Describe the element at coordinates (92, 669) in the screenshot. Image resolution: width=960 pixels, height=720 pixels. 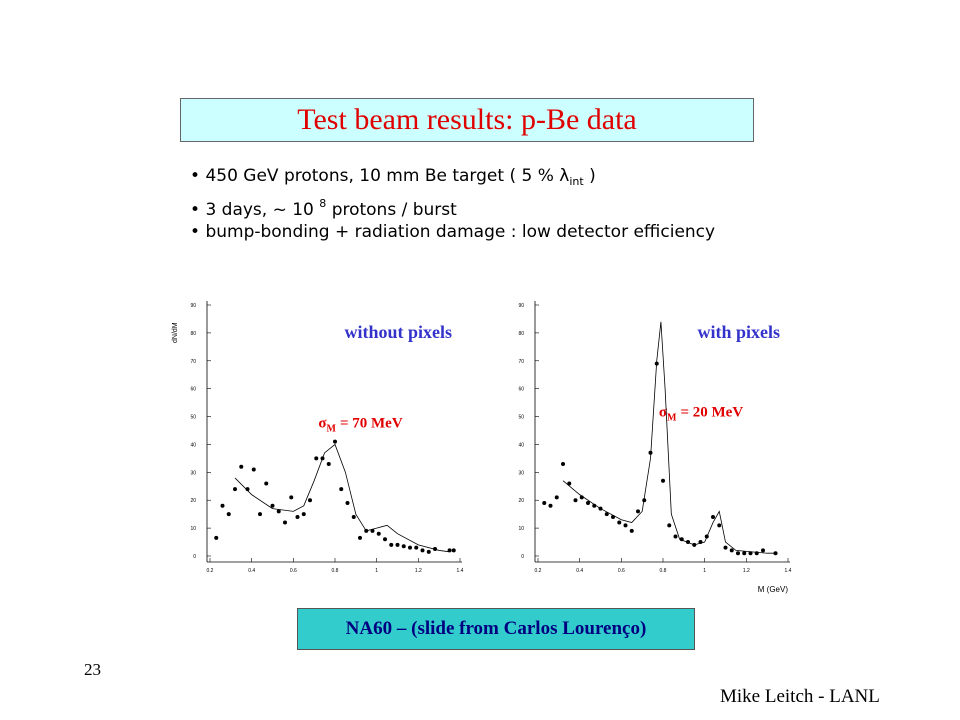
I see `page-number: 23` at that location.